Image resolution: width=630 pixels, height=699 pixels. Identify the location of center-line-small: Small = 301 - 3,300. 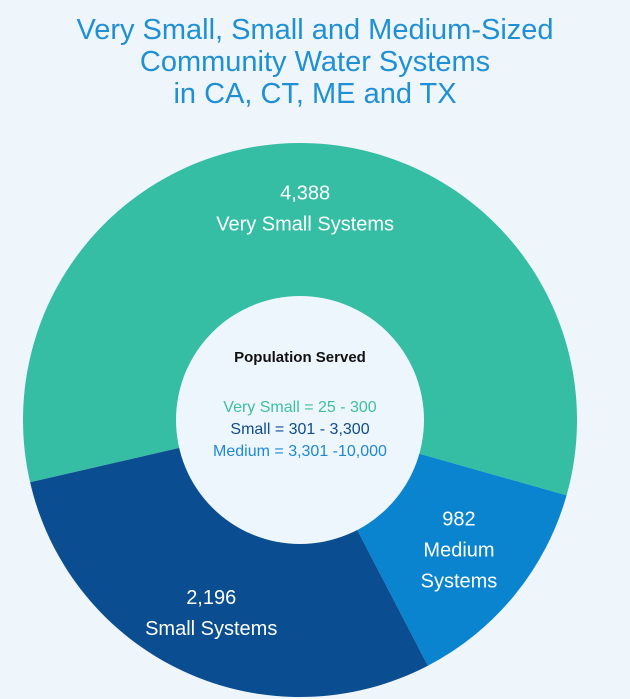
(299, 429).